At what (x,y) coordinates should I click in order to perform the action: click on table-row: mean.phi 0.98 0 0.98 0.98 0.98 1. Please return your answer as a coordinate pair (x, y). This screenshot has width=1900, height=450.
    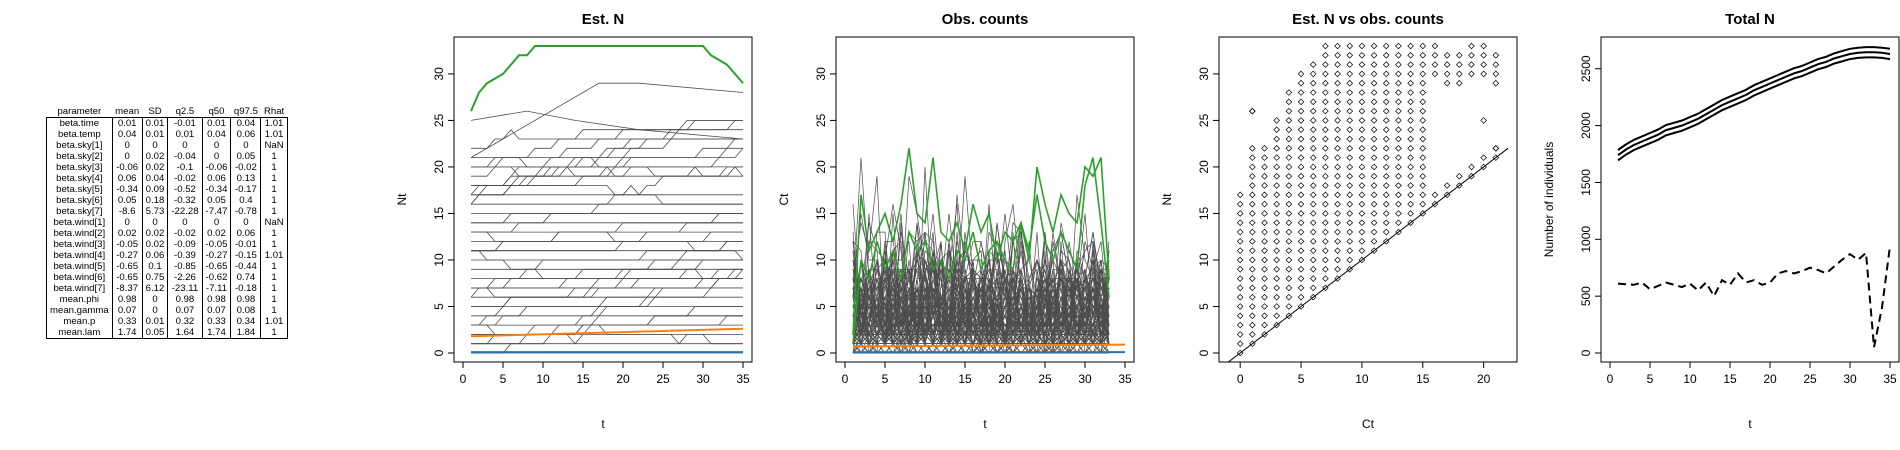
    Looking at the image, I should click on (167, 299).